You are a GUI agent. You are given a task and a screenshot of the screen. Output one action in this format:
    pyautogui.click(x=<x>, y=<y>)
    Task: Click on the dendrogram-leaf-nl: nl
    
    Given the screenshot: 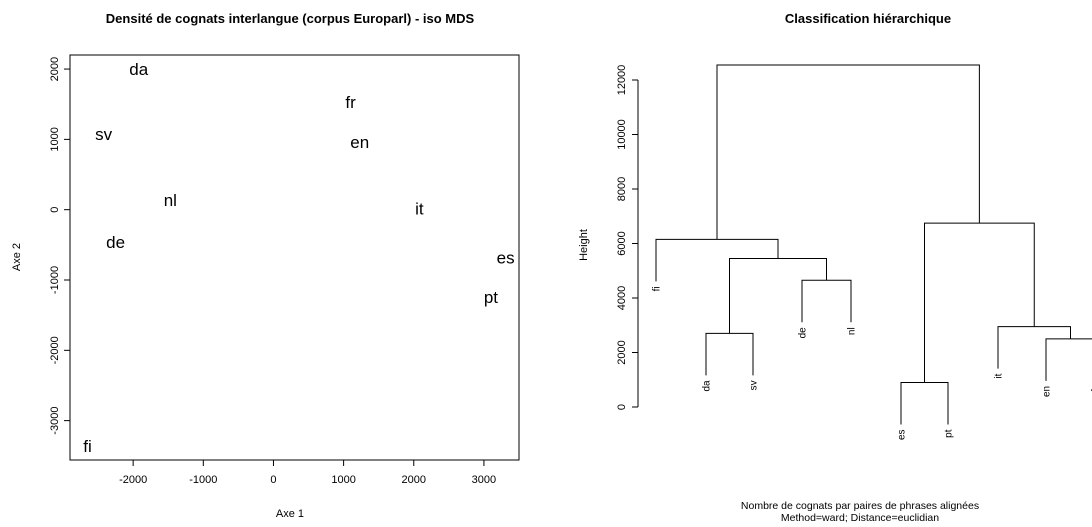 What is the action you would take?
    pyautogui.click(x=852, y=331)
    